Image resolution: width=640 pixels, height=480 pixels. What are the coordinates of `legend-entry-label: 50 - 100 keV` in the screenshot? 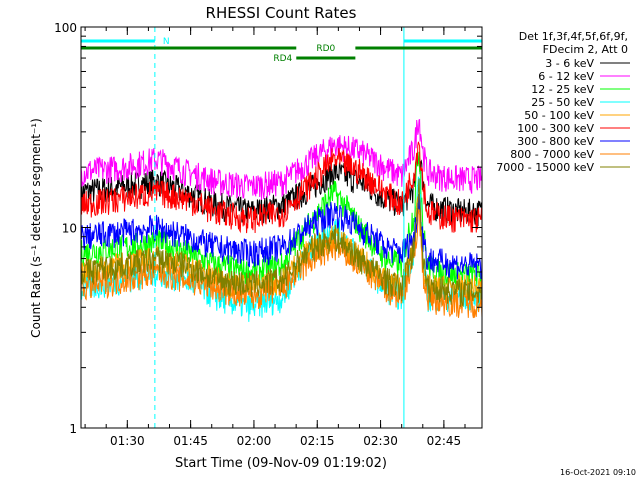 It's located at (559, 115).